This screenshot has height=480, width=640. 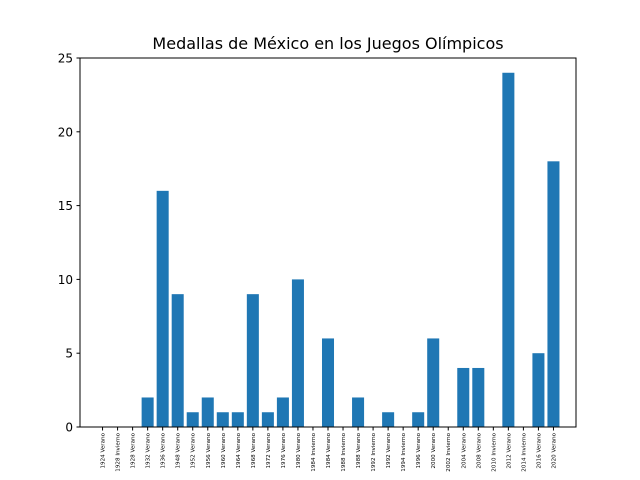 I want to click on x-tick-label: 1980 Verano, so click(x=299, y=450).